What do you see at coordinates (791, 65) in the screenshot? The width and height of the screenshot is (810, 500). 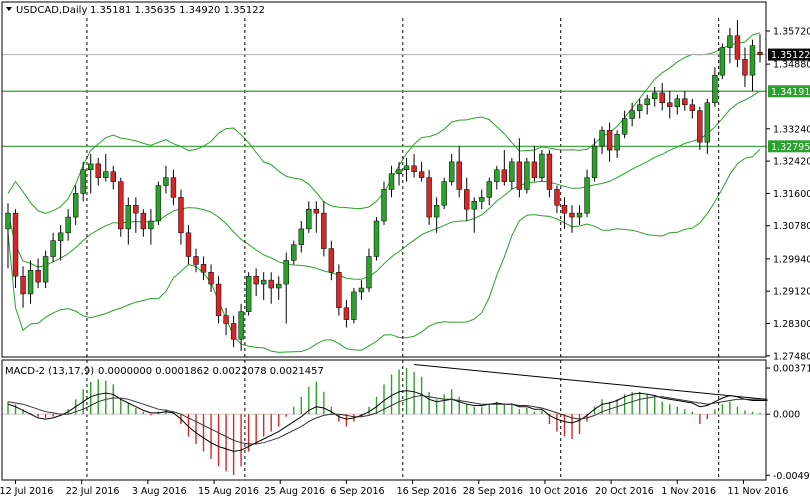 I see `price-tick-label: 1.34880` at bounding box center [791, 65].